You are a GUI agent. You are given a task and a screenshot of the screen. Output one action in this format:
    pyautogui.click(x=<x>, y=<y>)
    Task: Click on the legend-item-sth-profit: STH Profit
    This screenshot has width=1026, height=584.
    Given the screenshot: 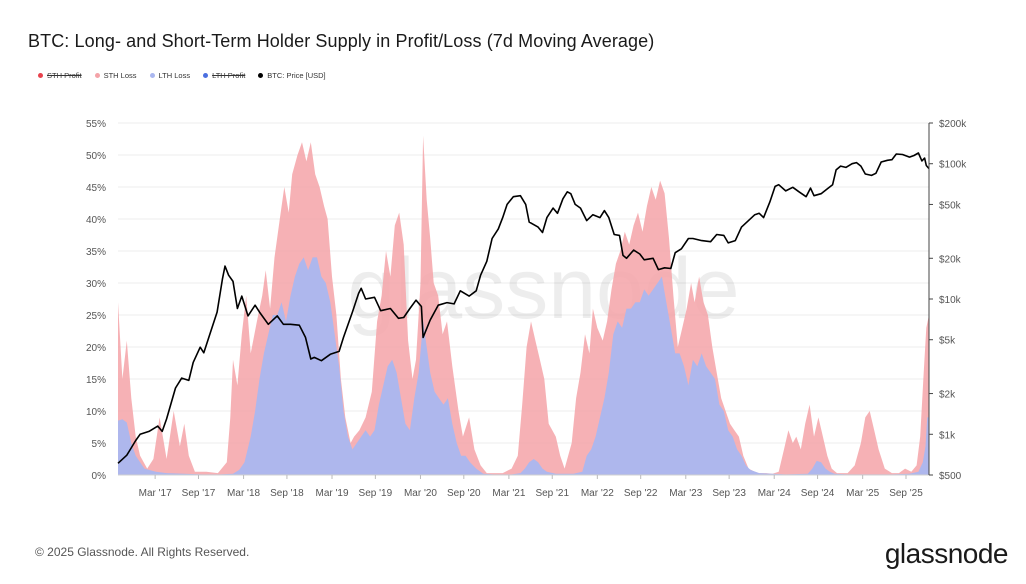 What is the action you would take?
    pyautogui.click(x=60, y=75)
    